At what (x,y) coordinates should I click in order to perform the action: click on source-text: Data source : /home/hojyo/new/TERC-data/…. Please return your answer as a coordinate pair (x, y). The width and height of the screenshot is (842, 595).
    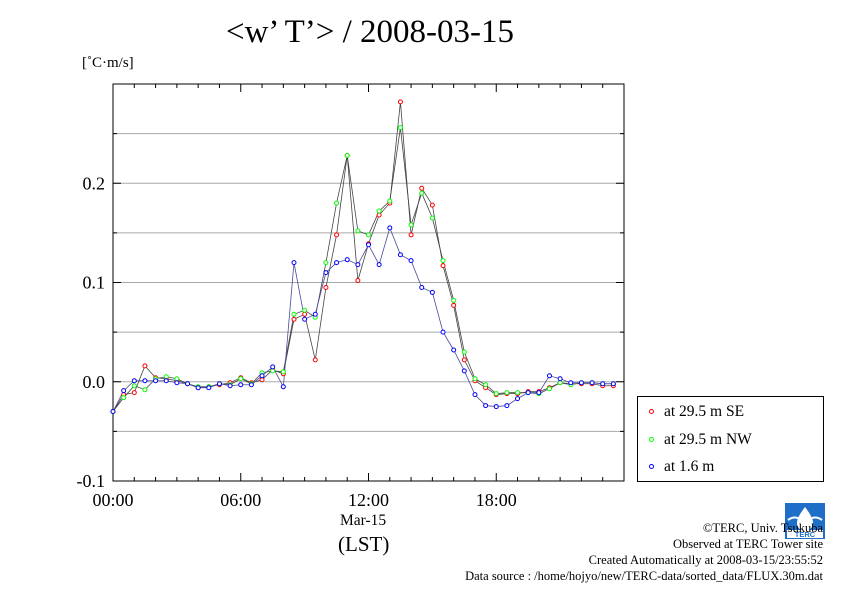
    Looking at the image, I should click on (644, 576).